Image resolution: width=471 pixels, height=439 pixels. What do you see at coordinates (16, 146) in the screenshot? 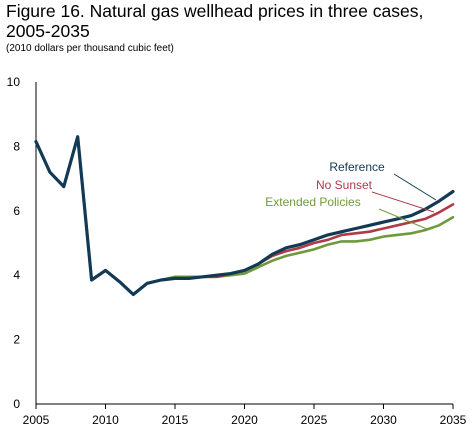
I see `y-tick-label: 8` at bounding box center [16, 146].